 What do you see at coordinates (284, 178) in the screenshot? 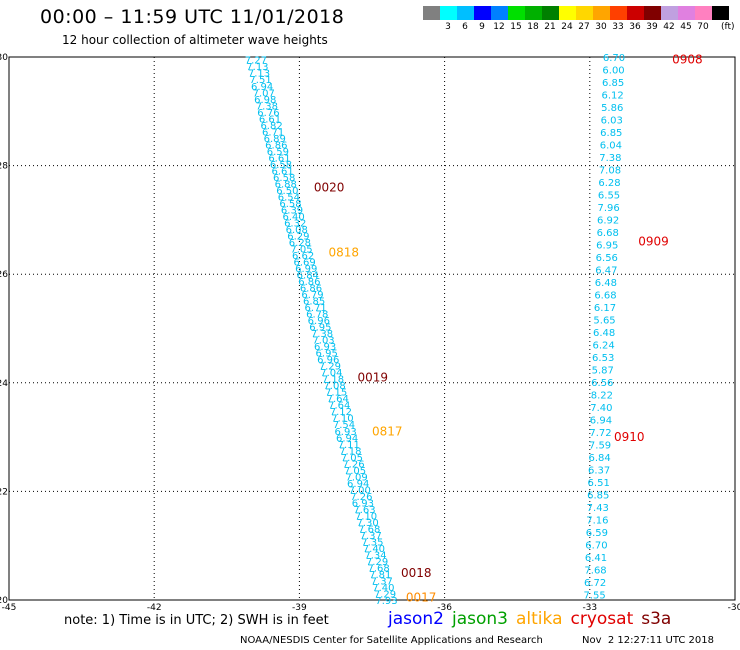
I see `swh-value-label: 6.58` at bounding box center [284, 178].